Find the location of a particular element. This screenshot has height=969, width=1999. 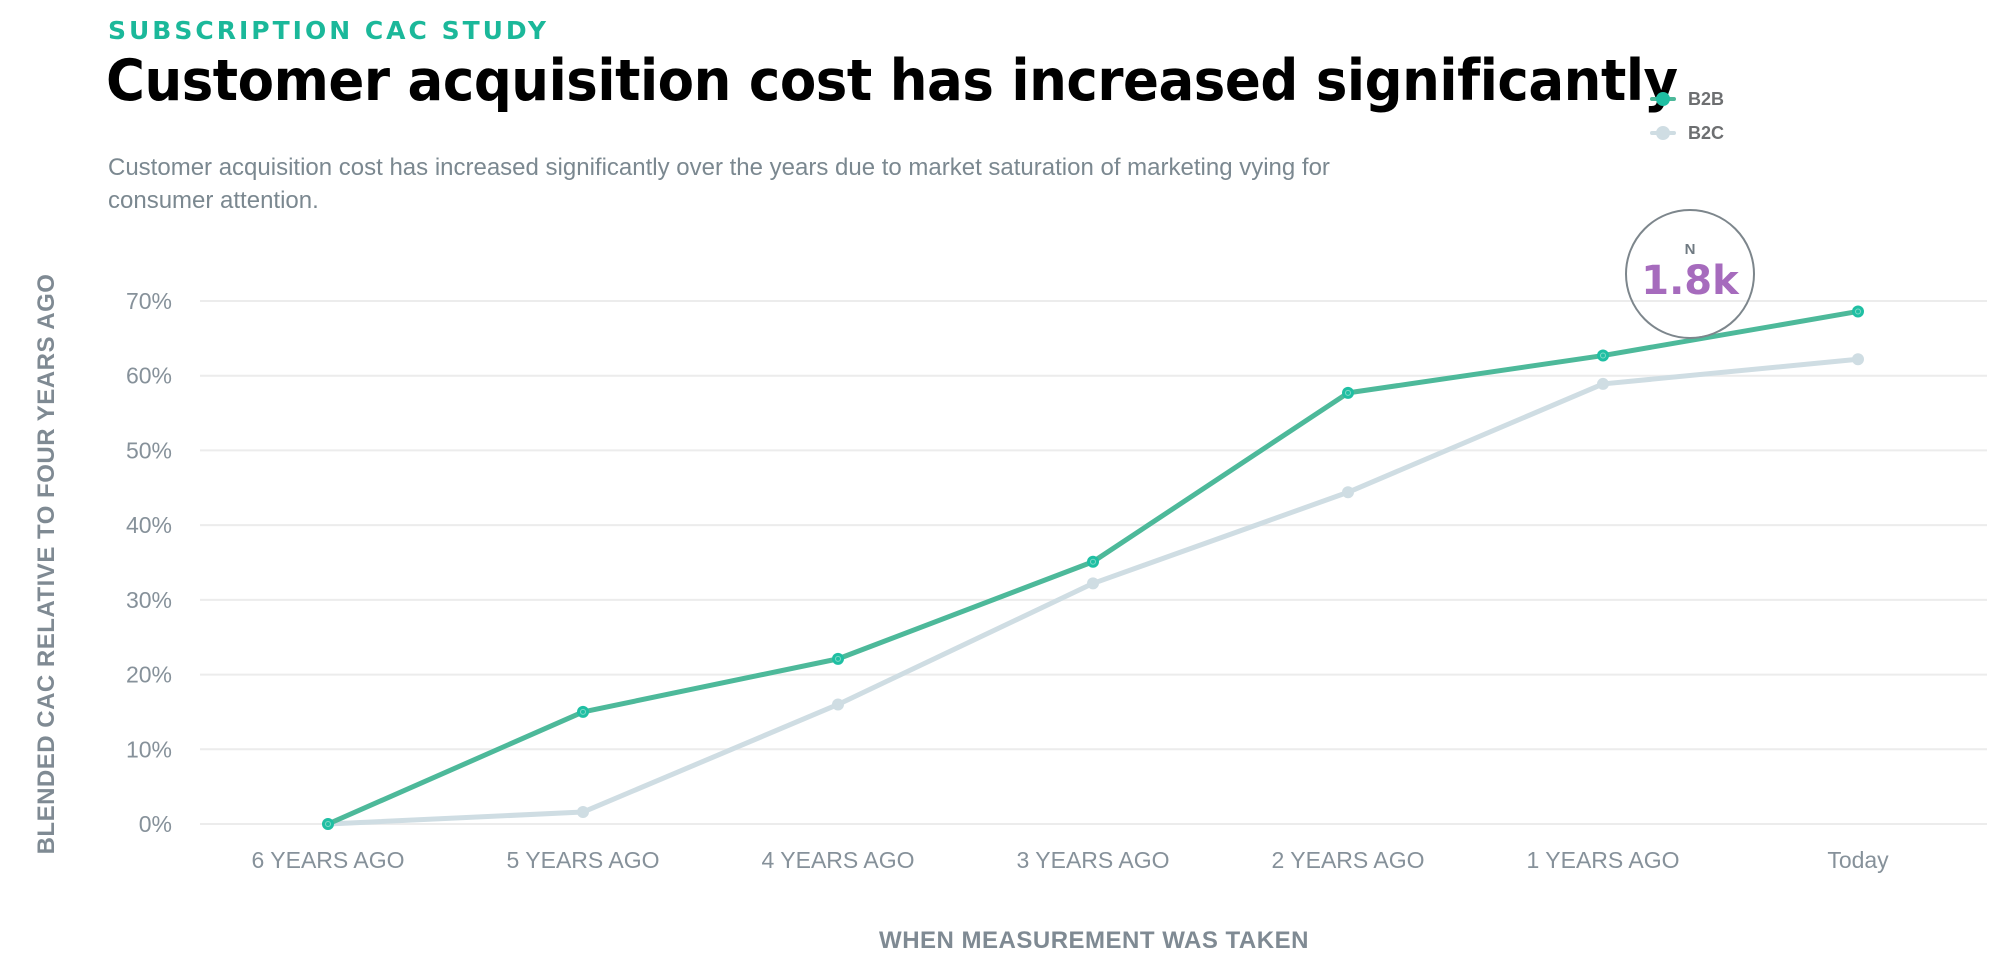

legend-dot-b2c is located at coordinates (1663, 133).